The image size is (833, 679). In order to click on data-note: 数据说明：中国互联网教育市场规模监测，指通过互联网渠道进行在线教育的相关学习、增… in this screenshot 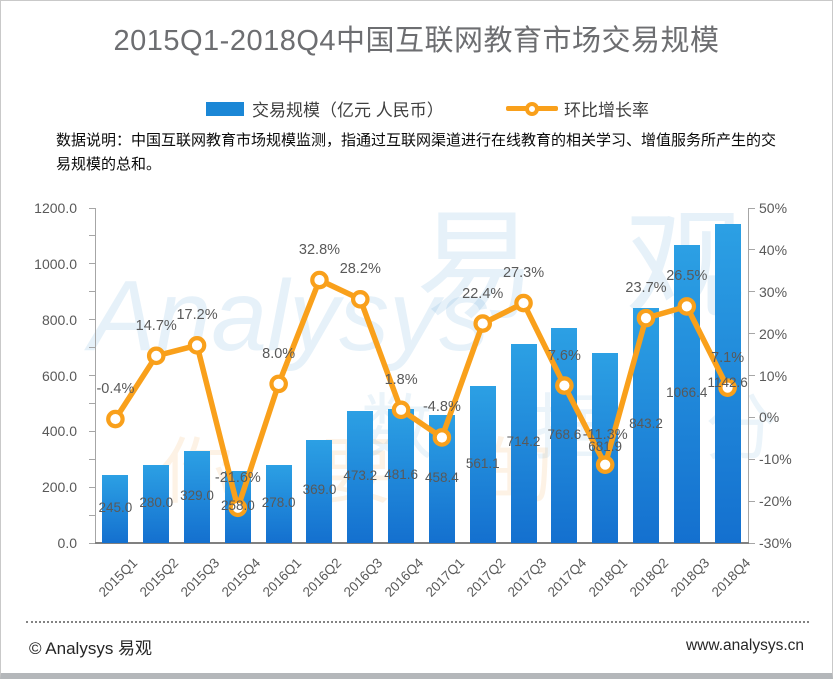, I will do `click(416, 152)`.